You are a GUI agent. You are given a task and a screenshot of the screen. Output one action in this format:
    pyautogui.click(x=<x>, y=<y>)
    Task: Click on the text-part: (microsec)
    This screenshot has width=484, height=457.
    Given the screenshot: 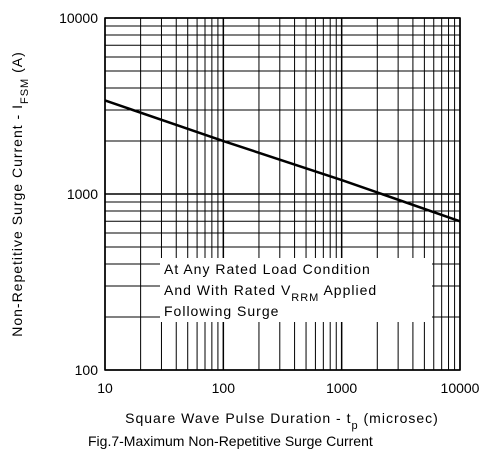 What is the action you would take?
    pyautogui.click(x=399, y=418)
    